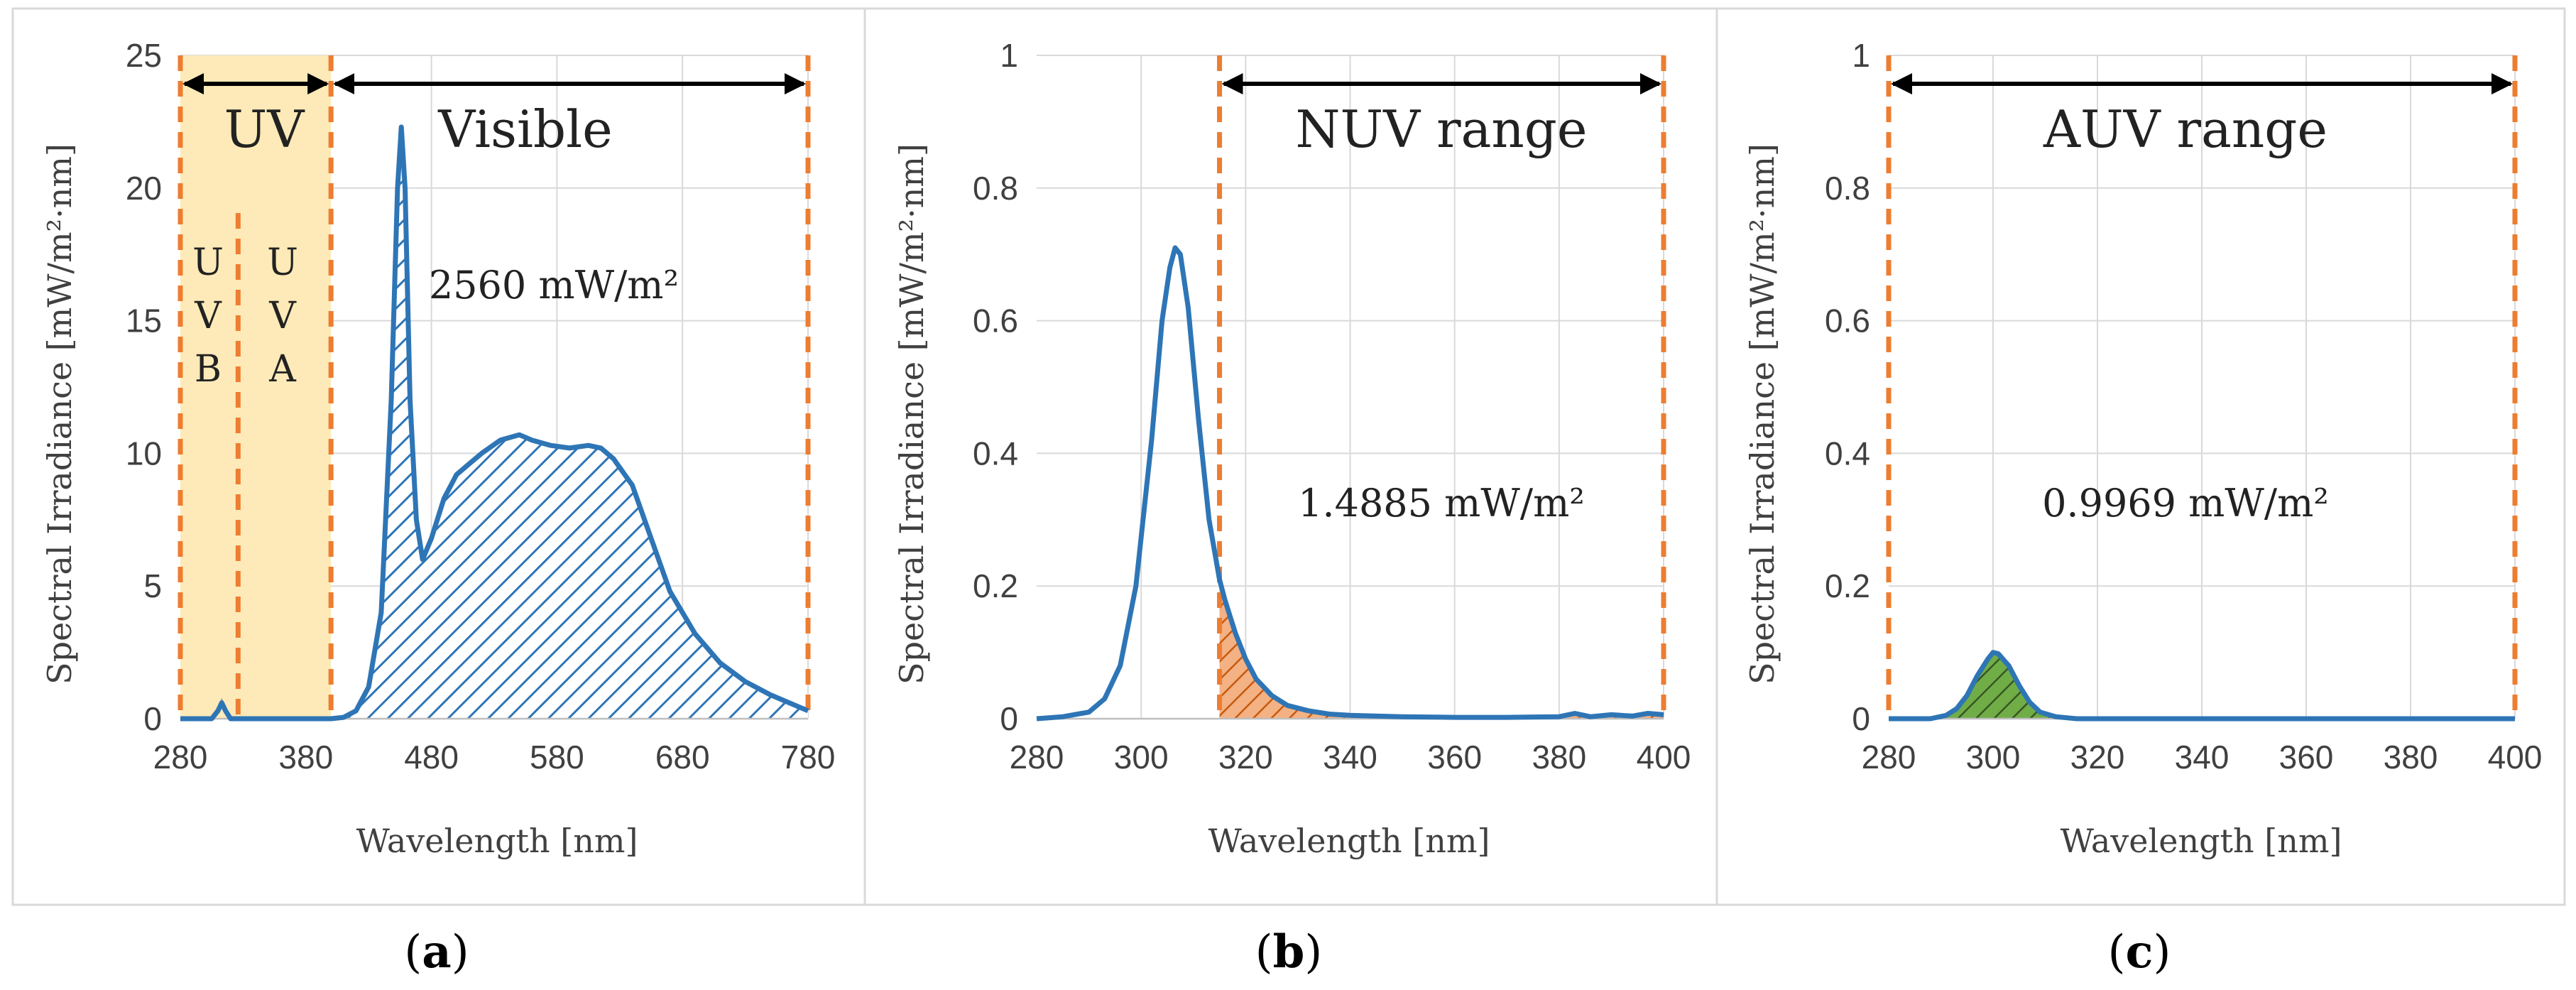 The height and width of the screenshot is (990, 2576). What do you see at coordinates (1349, 841) in the screenshot?
I see `panel-b-x-axis-label: Wavelength [nm]` at bounding box center [1349, 841].